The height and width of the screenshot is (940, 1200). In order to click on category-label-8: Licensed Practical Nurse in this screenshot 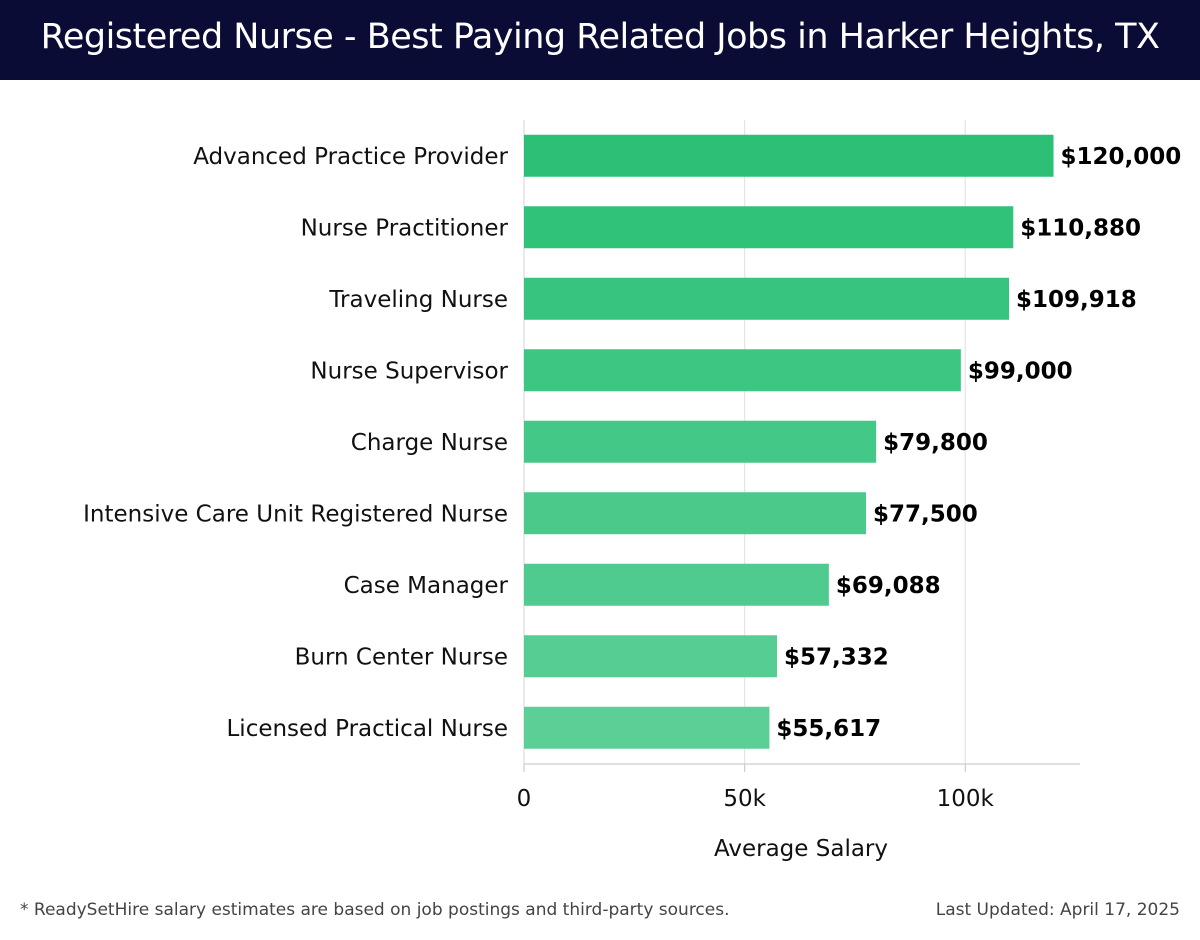, I will do `click(367, 729)`.